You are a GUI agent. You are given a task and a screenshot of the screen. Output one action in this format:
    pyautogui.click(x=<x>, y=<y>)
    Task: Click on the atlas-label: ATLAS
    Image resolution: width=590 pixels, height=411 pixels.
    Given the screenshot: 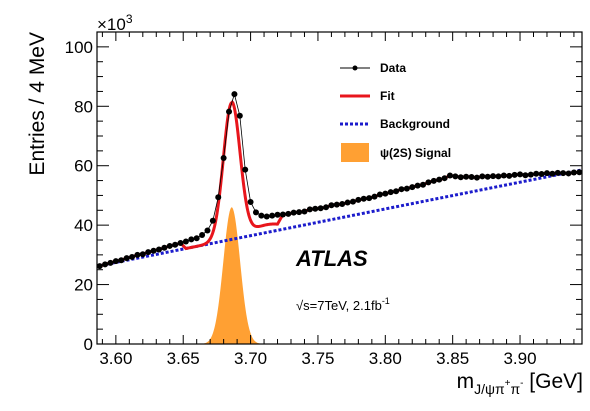 What is the action you would take?
    pyautogui.click(x=331, y=258)
    